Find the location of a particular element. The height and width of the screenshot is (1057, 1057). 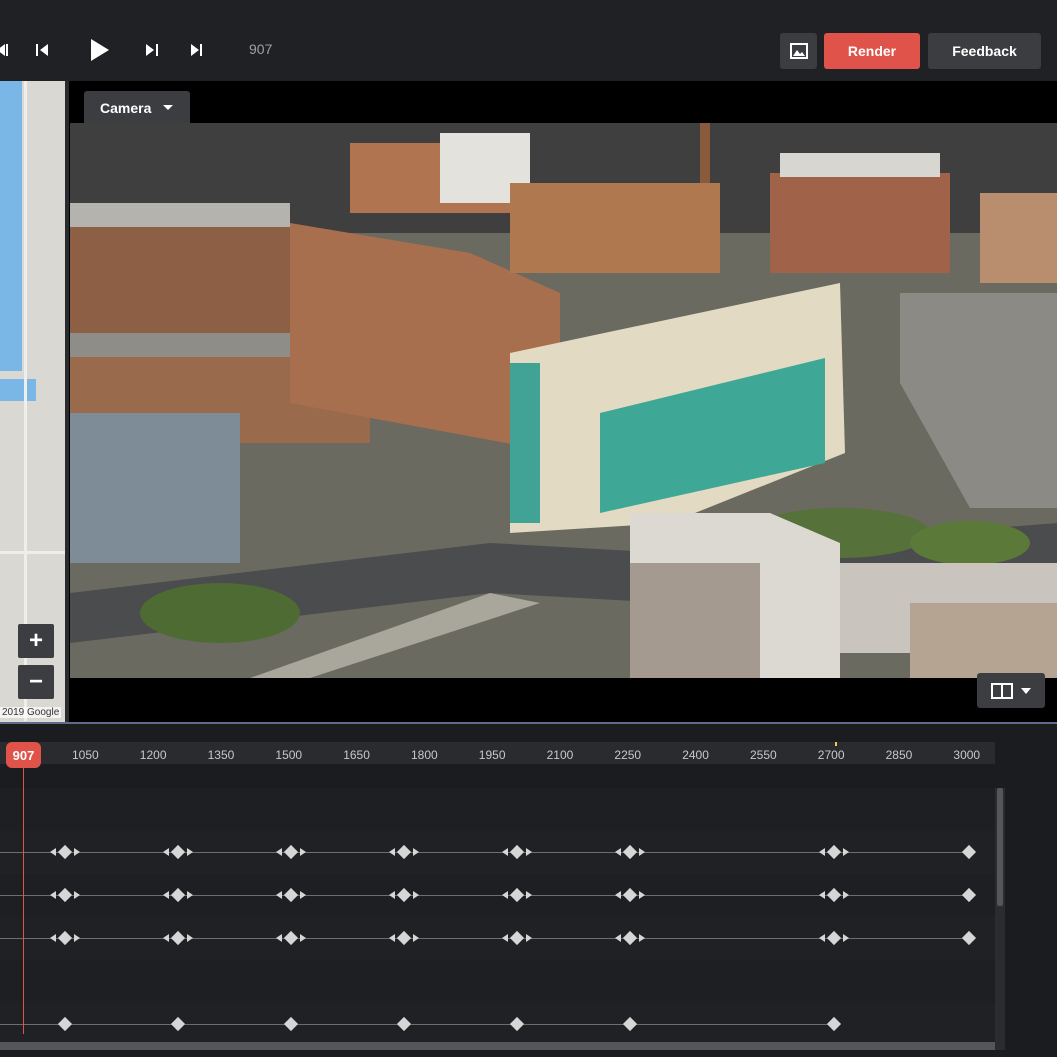

timeline-horizontal-scrollbar is located at coordinates (497, 1046).